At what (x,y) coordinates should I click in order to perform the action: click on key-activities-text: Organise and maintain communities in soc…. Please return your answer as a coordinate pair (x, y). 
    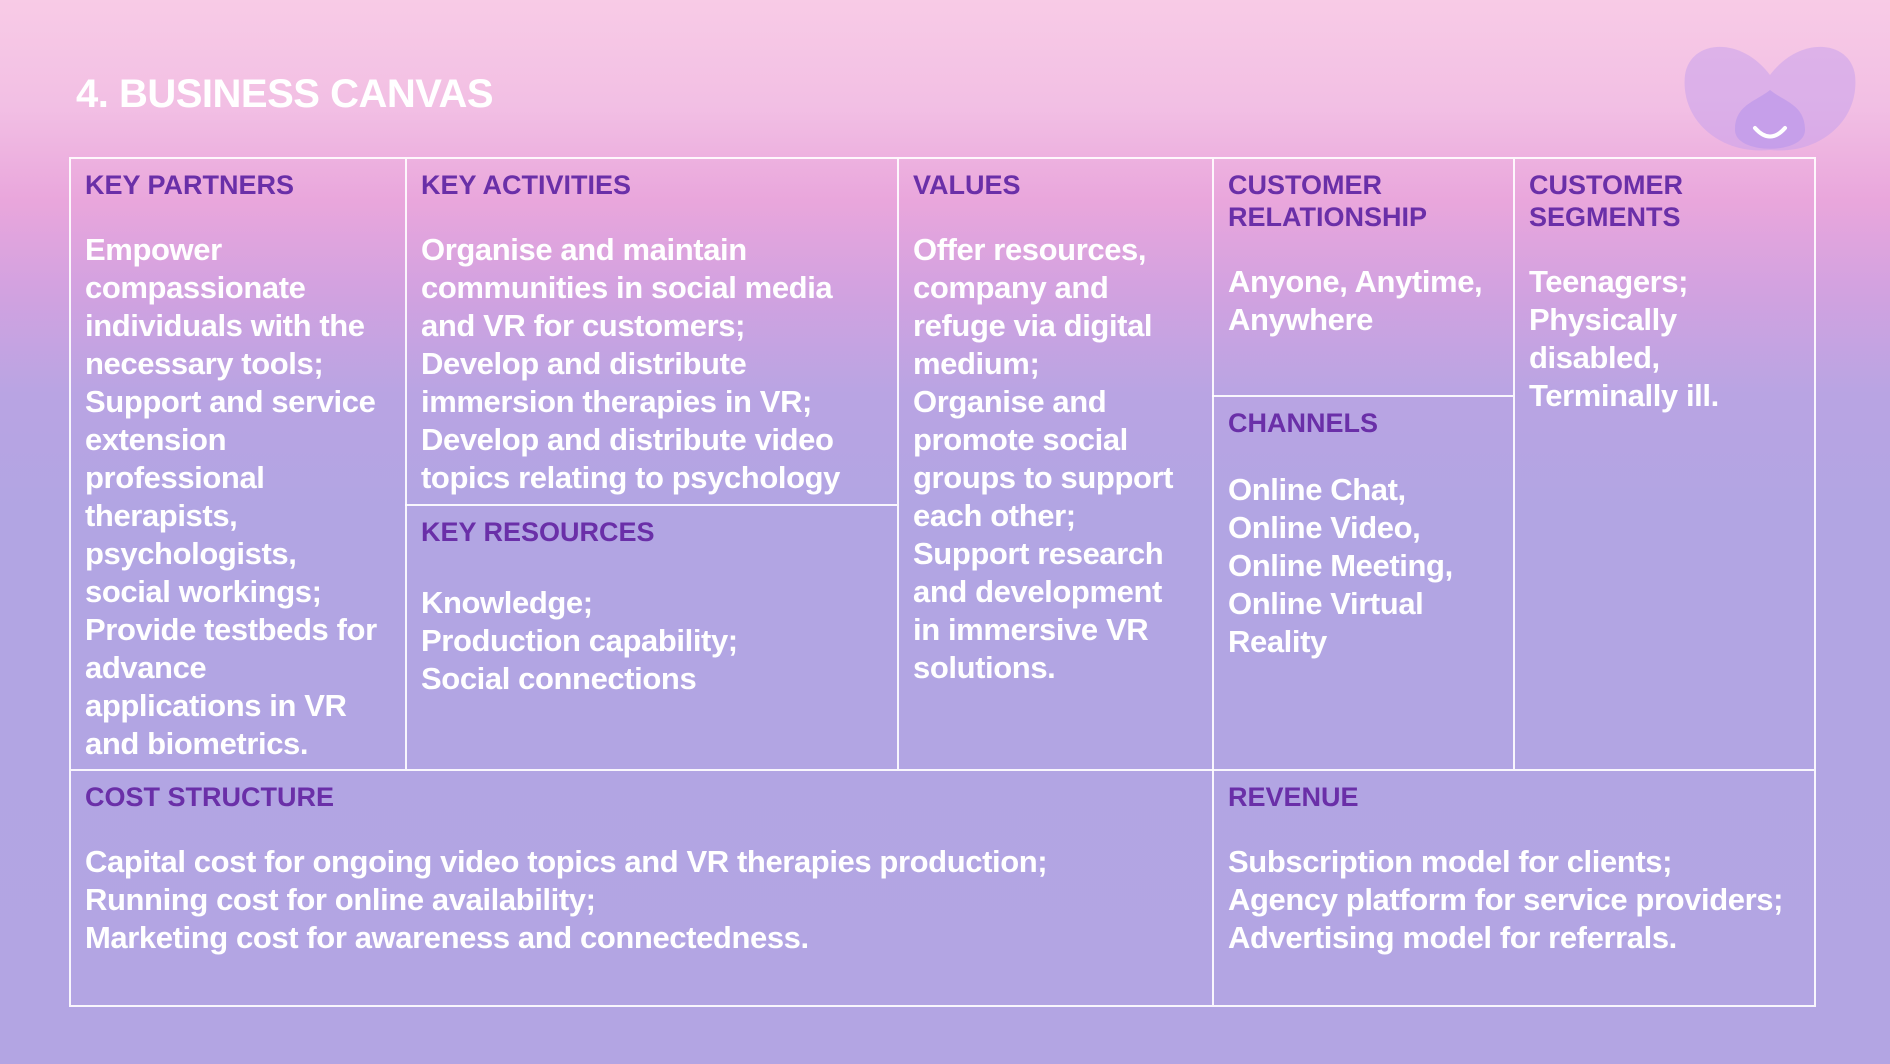
    Looking at the image, I should click on (652, 364).